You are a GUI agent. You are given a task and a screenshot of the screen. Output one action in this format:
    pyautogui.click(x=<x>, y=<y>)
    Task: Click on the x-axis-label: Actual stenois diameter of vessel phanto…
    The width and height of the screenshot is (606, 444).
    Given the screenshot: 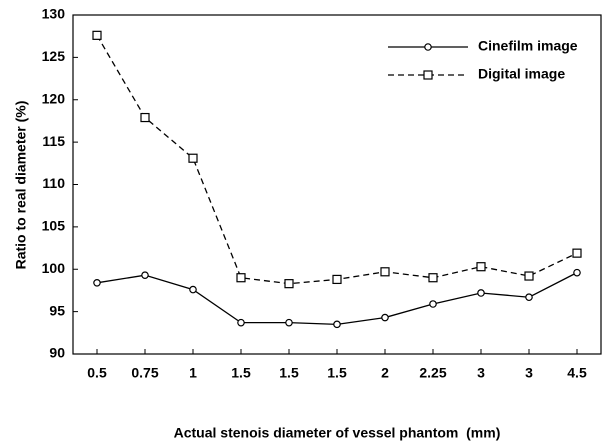 What is the action you would take?
    pyautogui.click(x=337, y=433)
    